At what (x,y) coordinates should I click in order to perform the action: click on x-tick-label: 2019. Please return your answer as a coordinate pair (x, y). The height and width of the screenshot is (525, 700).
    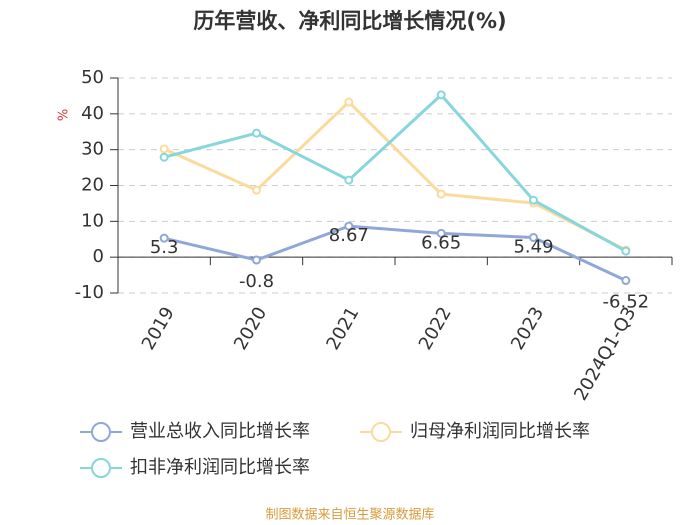
    Looking at the image, I should click on (158, 329).